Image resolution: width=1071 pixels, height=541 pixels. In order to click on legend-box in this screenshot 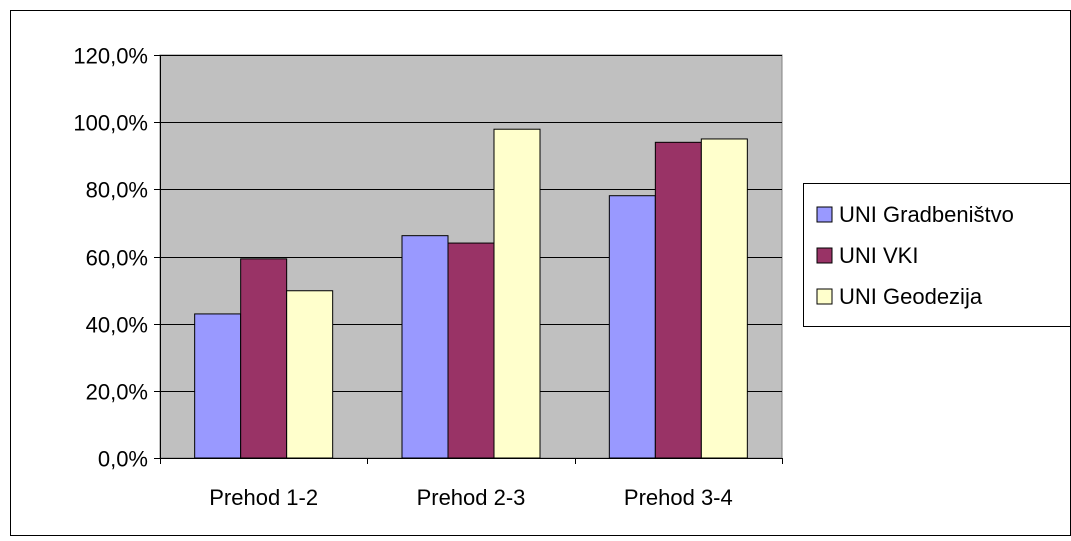, I will do `click(937, 255)`.